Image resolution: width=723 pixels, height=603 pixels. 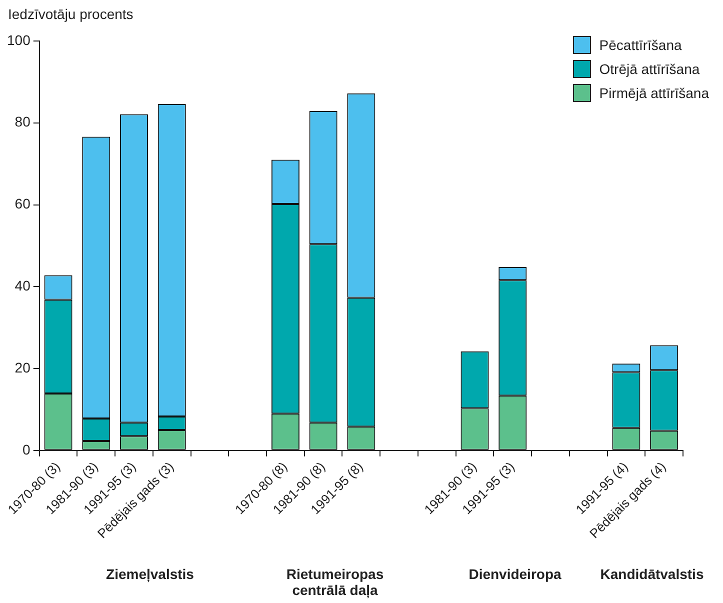 I want to click on y-axis-title: Iedzīvotāju procents, so click(x=71, y=14).